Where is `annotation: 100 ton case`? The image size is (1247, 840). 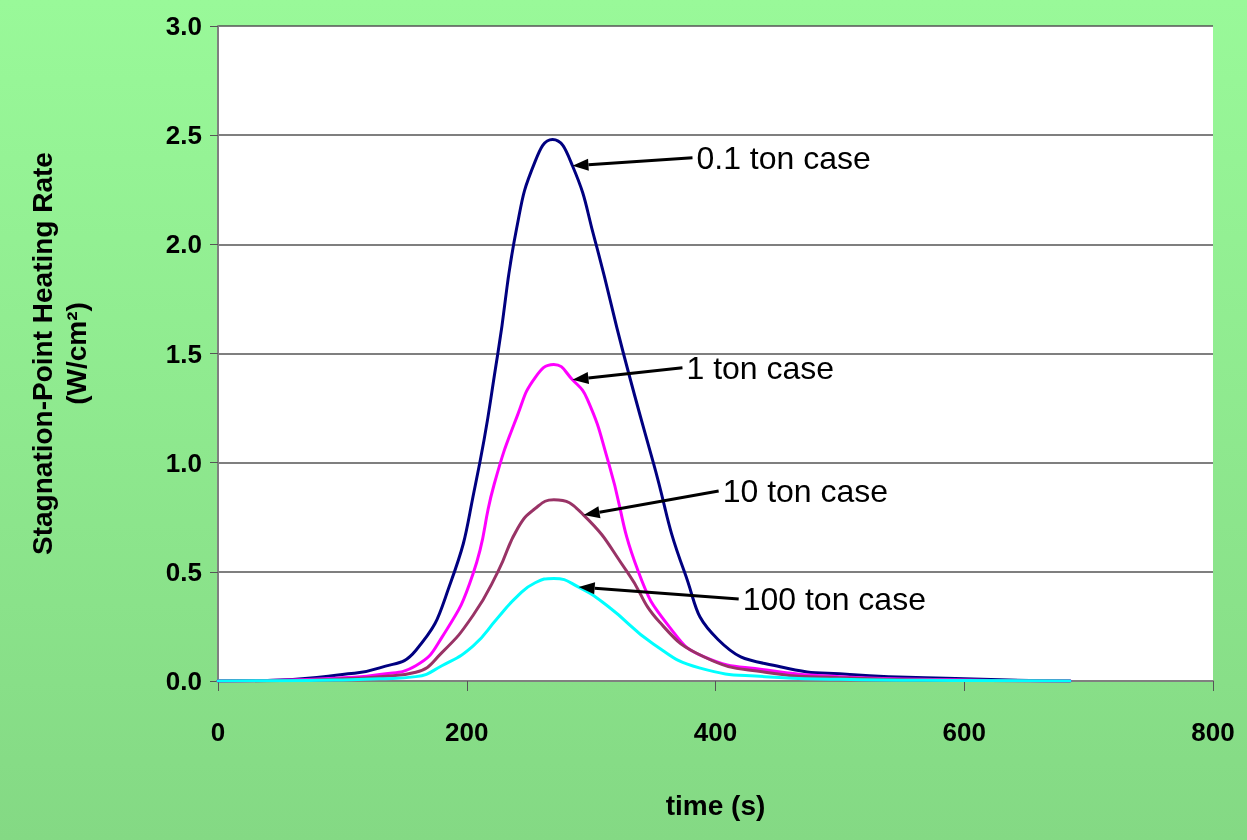
annotation: 100 ton case is located at coordinates (834, 599).